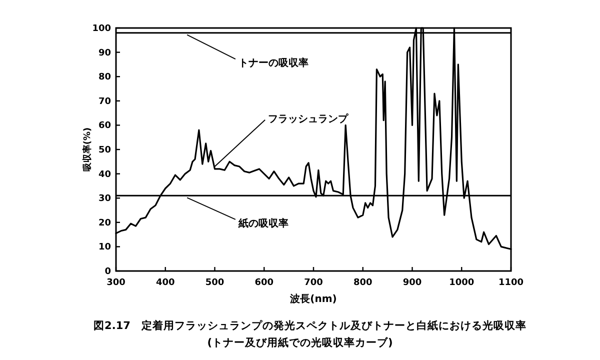 The width and height of the screenshot is (600, 360). Describe the element at coordinates (300, 342) in the screenshot. I see `text: (トナー及び用紙での光吸収率カーブ)` at that location.